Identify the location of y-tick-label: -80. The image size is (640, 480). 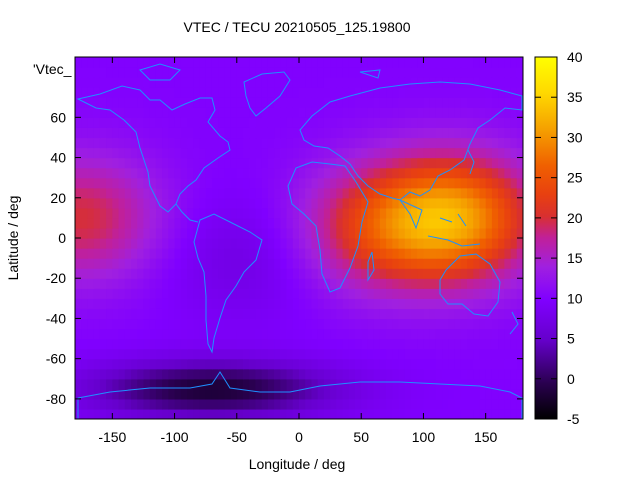
(56, 399).